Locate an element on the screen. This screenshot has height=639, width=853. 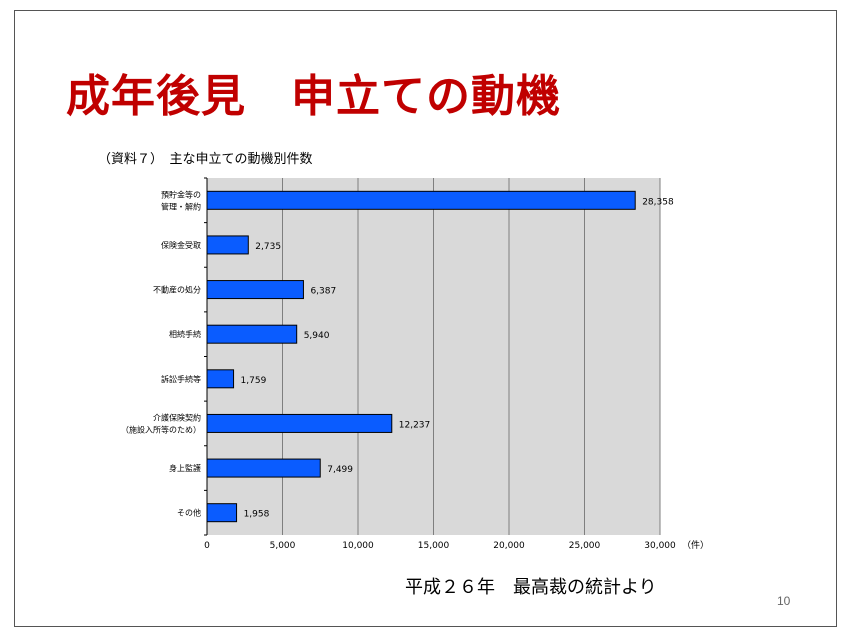
x-tick-label: 15,000 is located at coordinates (434, 546).